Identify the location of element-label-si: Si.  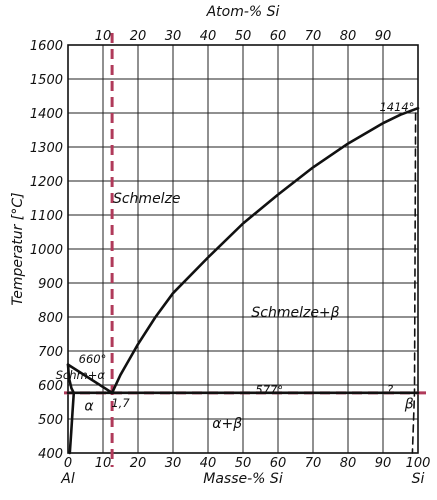
(418, 479).